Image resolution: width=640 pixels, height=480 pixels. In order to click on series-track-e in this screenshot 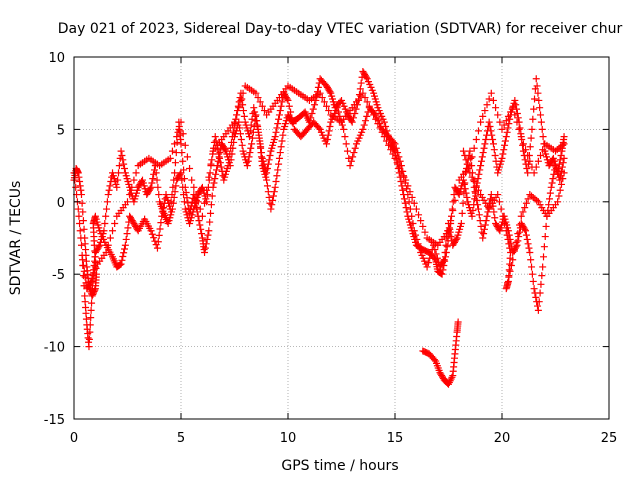, I will do `click(513, 220)`.